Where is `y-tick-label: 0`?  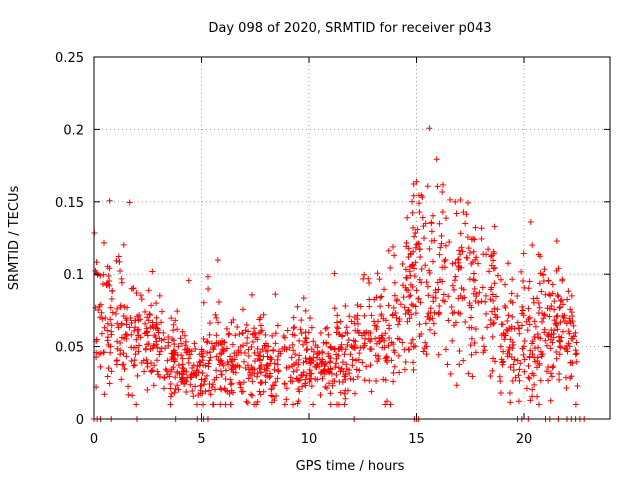
y-tick-label: 0 is located at coordinates (80, 420).